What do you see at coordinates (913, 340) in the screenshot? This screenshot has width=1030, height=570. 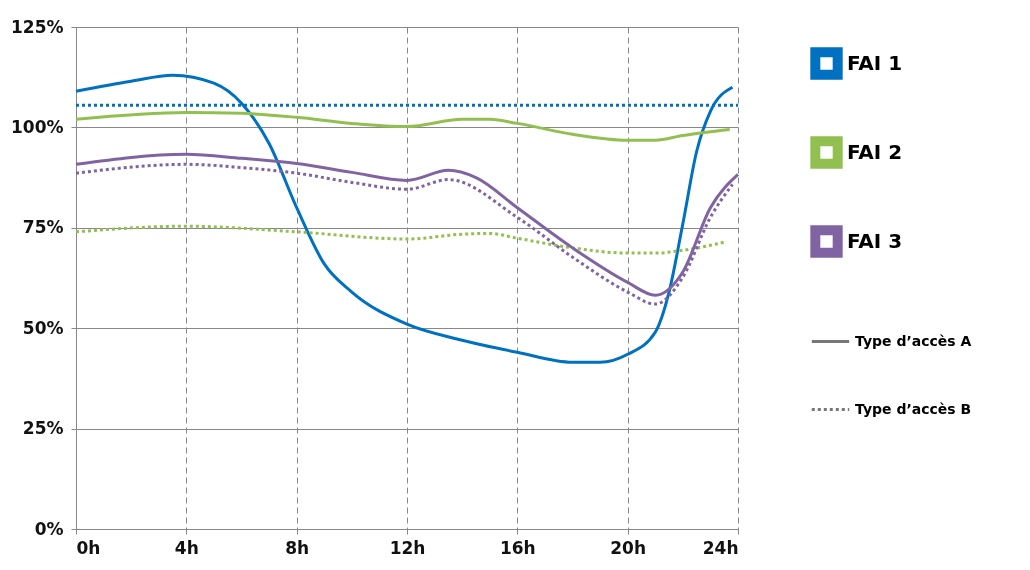 I see `text: Type d’accès A` at bounding box center [913, 340].